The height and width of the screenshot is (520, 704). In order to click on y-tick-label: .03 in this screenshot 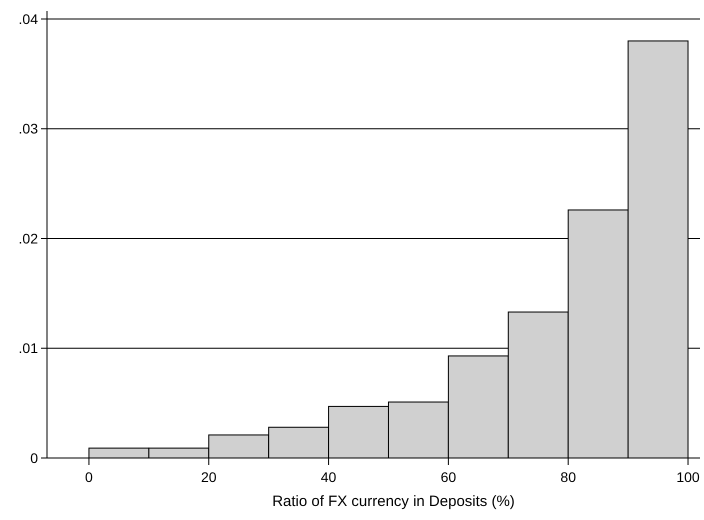, I will do `click(28, 128)`.